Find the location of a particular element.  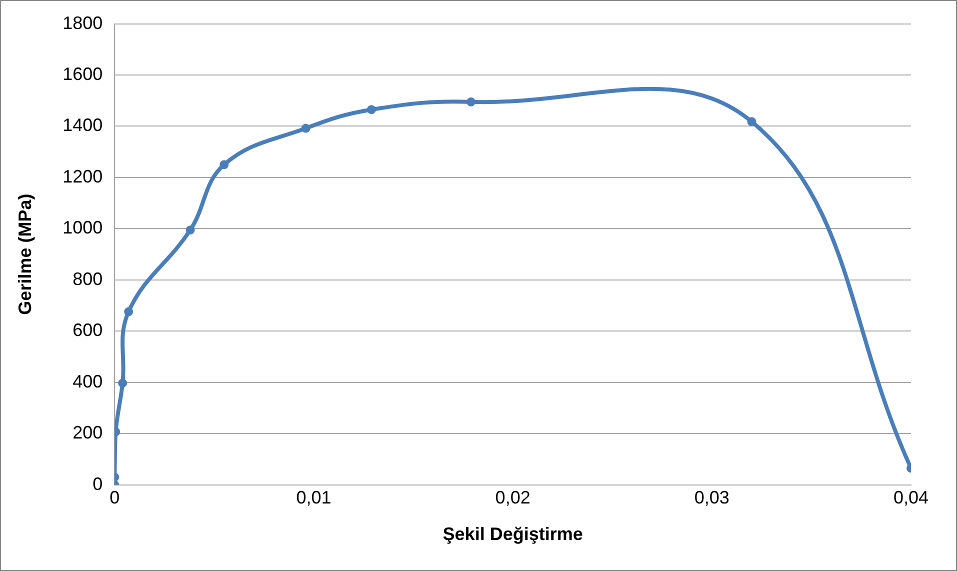

y-tick-label: 200 is located at coordinates (87, 432).